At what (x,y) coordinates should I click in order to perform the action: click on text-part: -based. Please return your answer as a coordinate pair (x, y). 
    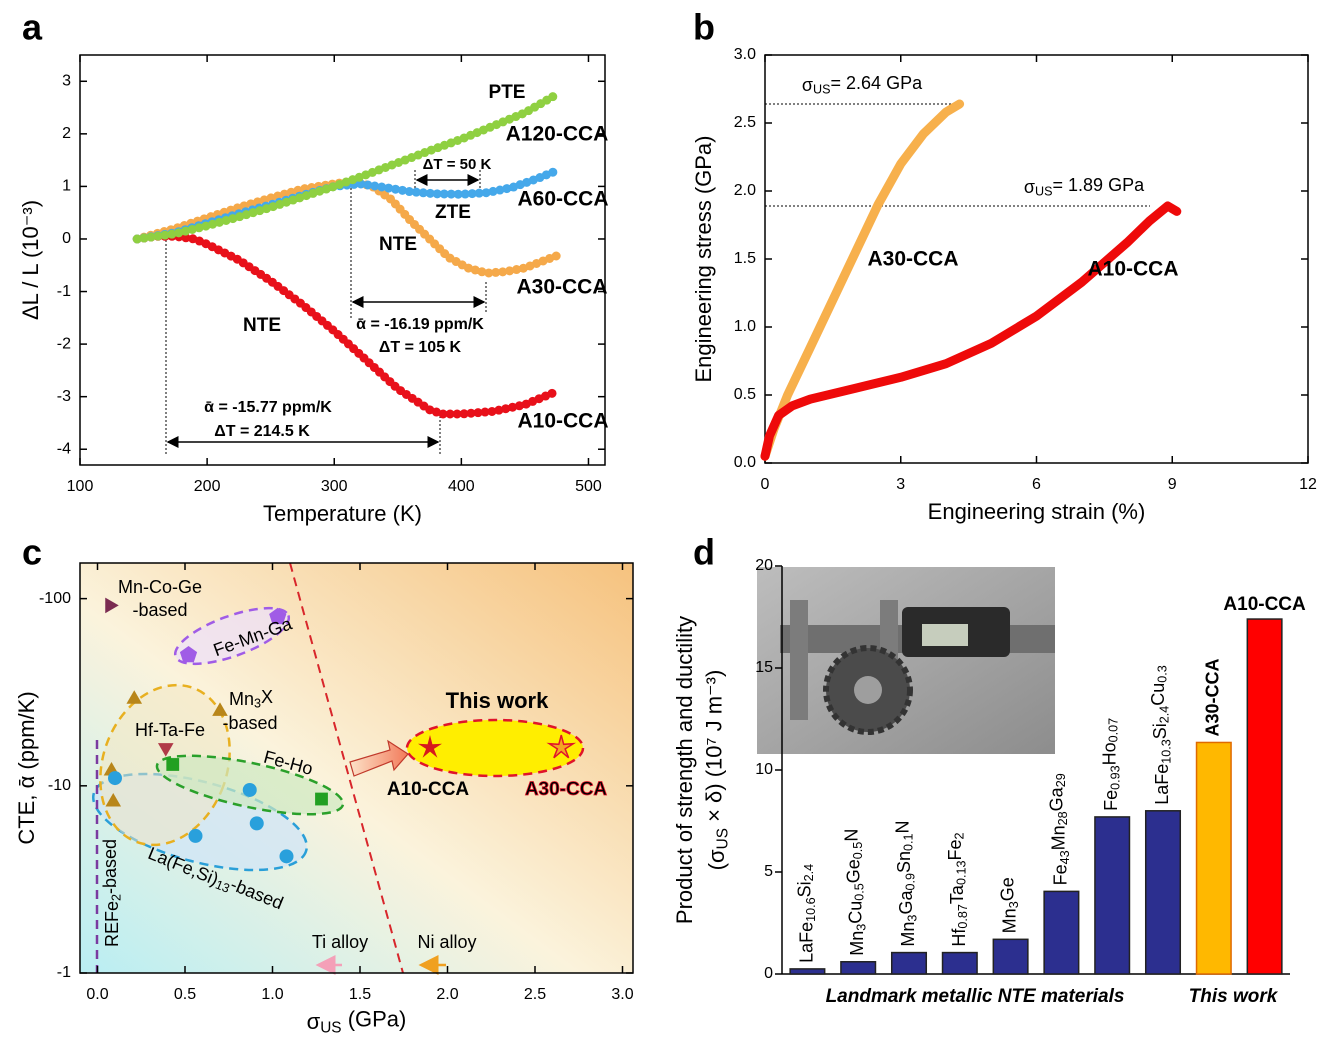
    Looking at the image, I should click on (249, 723).